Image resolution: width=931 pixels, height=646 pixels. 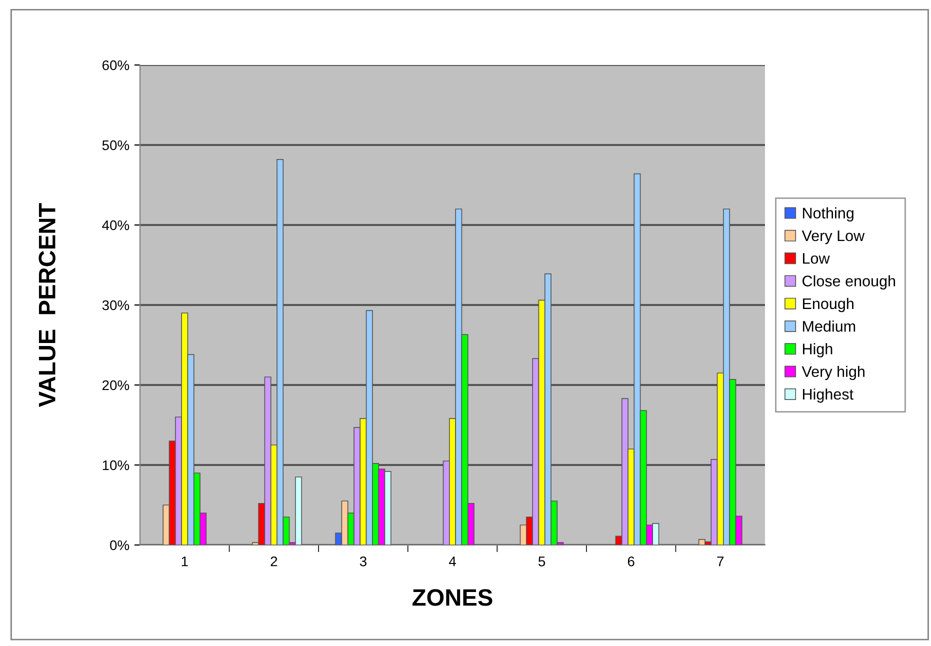 What do you see at coordinates (817, 350) in the screenshot?
I see `legend-label: High` at bounding box center [817, 350].